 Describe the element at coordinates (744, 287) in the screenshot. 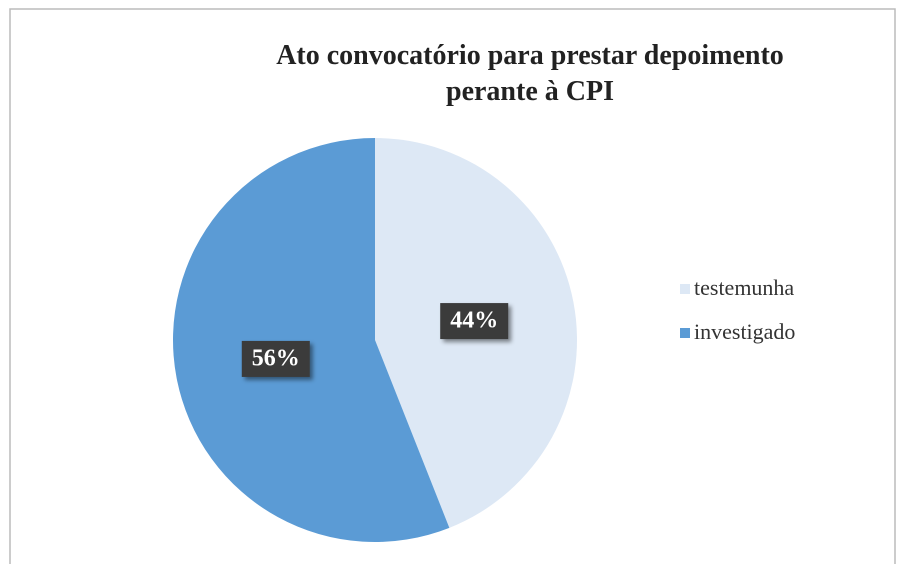

I see `legend-label: testemunha` at that location.